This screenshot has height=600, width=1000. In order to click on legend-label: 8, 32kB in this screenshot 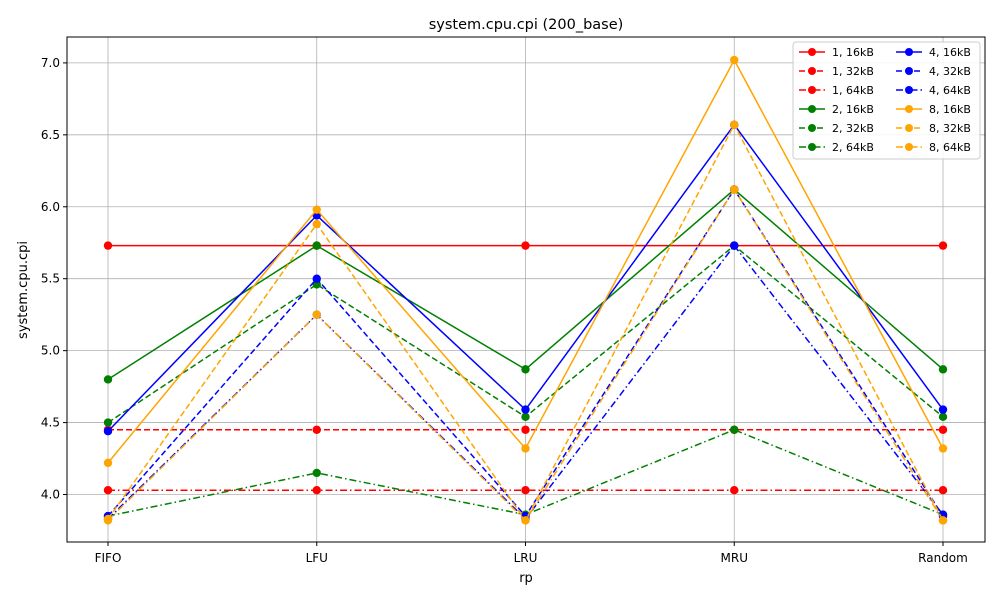, I will do `click(950, 128)`.